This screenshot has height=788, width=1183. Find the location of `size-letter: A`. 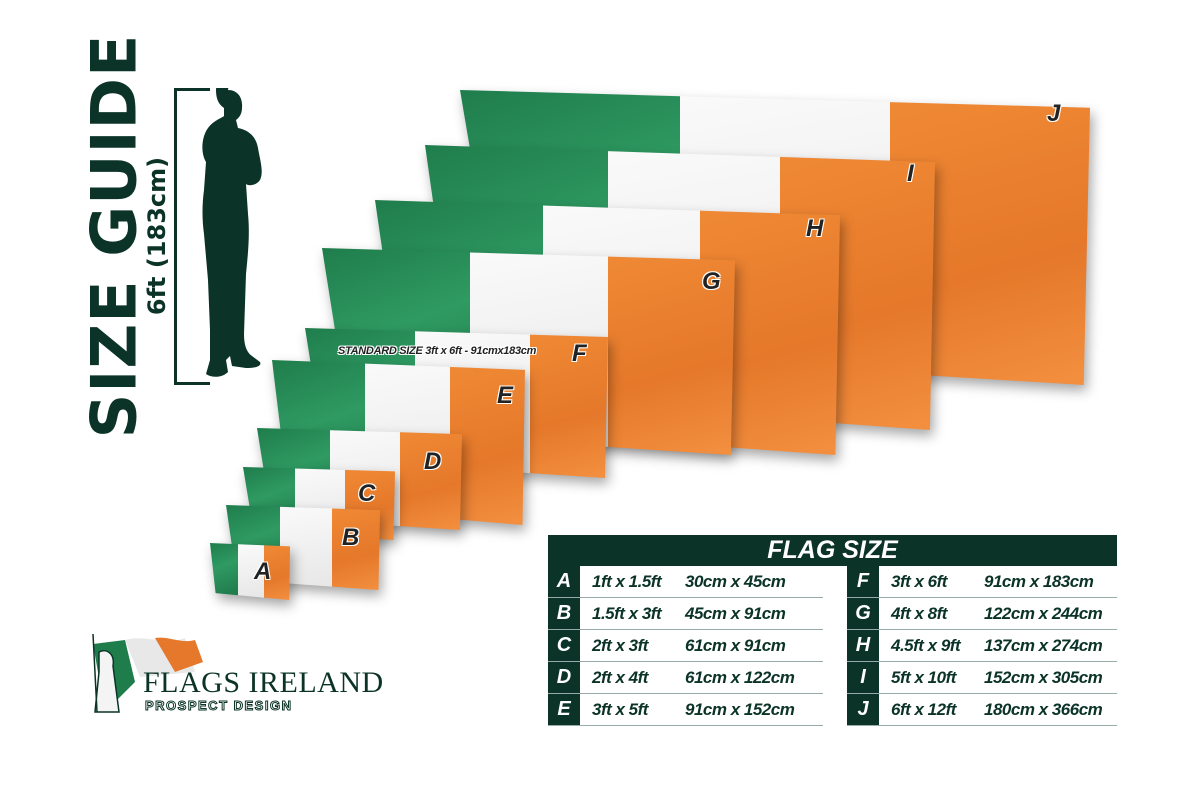

size-letter: A is located at coordinates (564, 581).